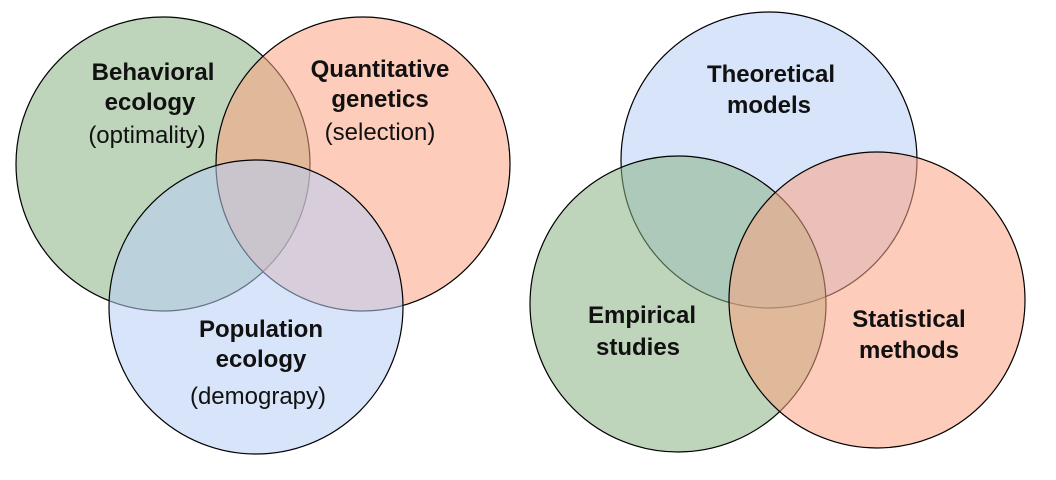  Describe the element at coordinates (642, 315) in the screenshot. I see `empirical-title-line1: Empirical` at that location.